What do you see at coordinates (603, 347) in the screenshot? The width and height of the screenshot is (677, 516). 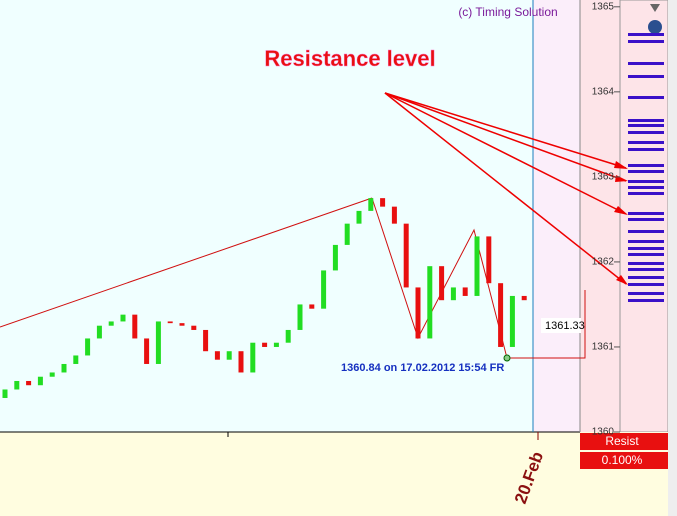 I see `y-tick-label: 1361` at bounding box center [603, 347].